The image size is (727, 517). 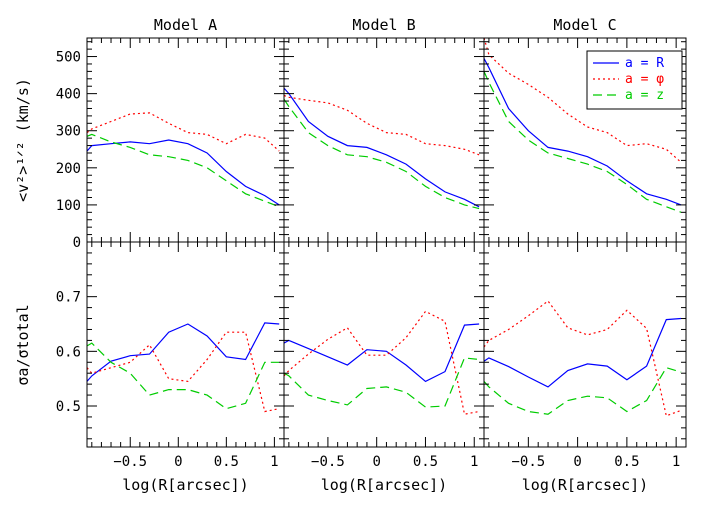 I want to click on panel-title: Model C, so click(x=584, y=25).